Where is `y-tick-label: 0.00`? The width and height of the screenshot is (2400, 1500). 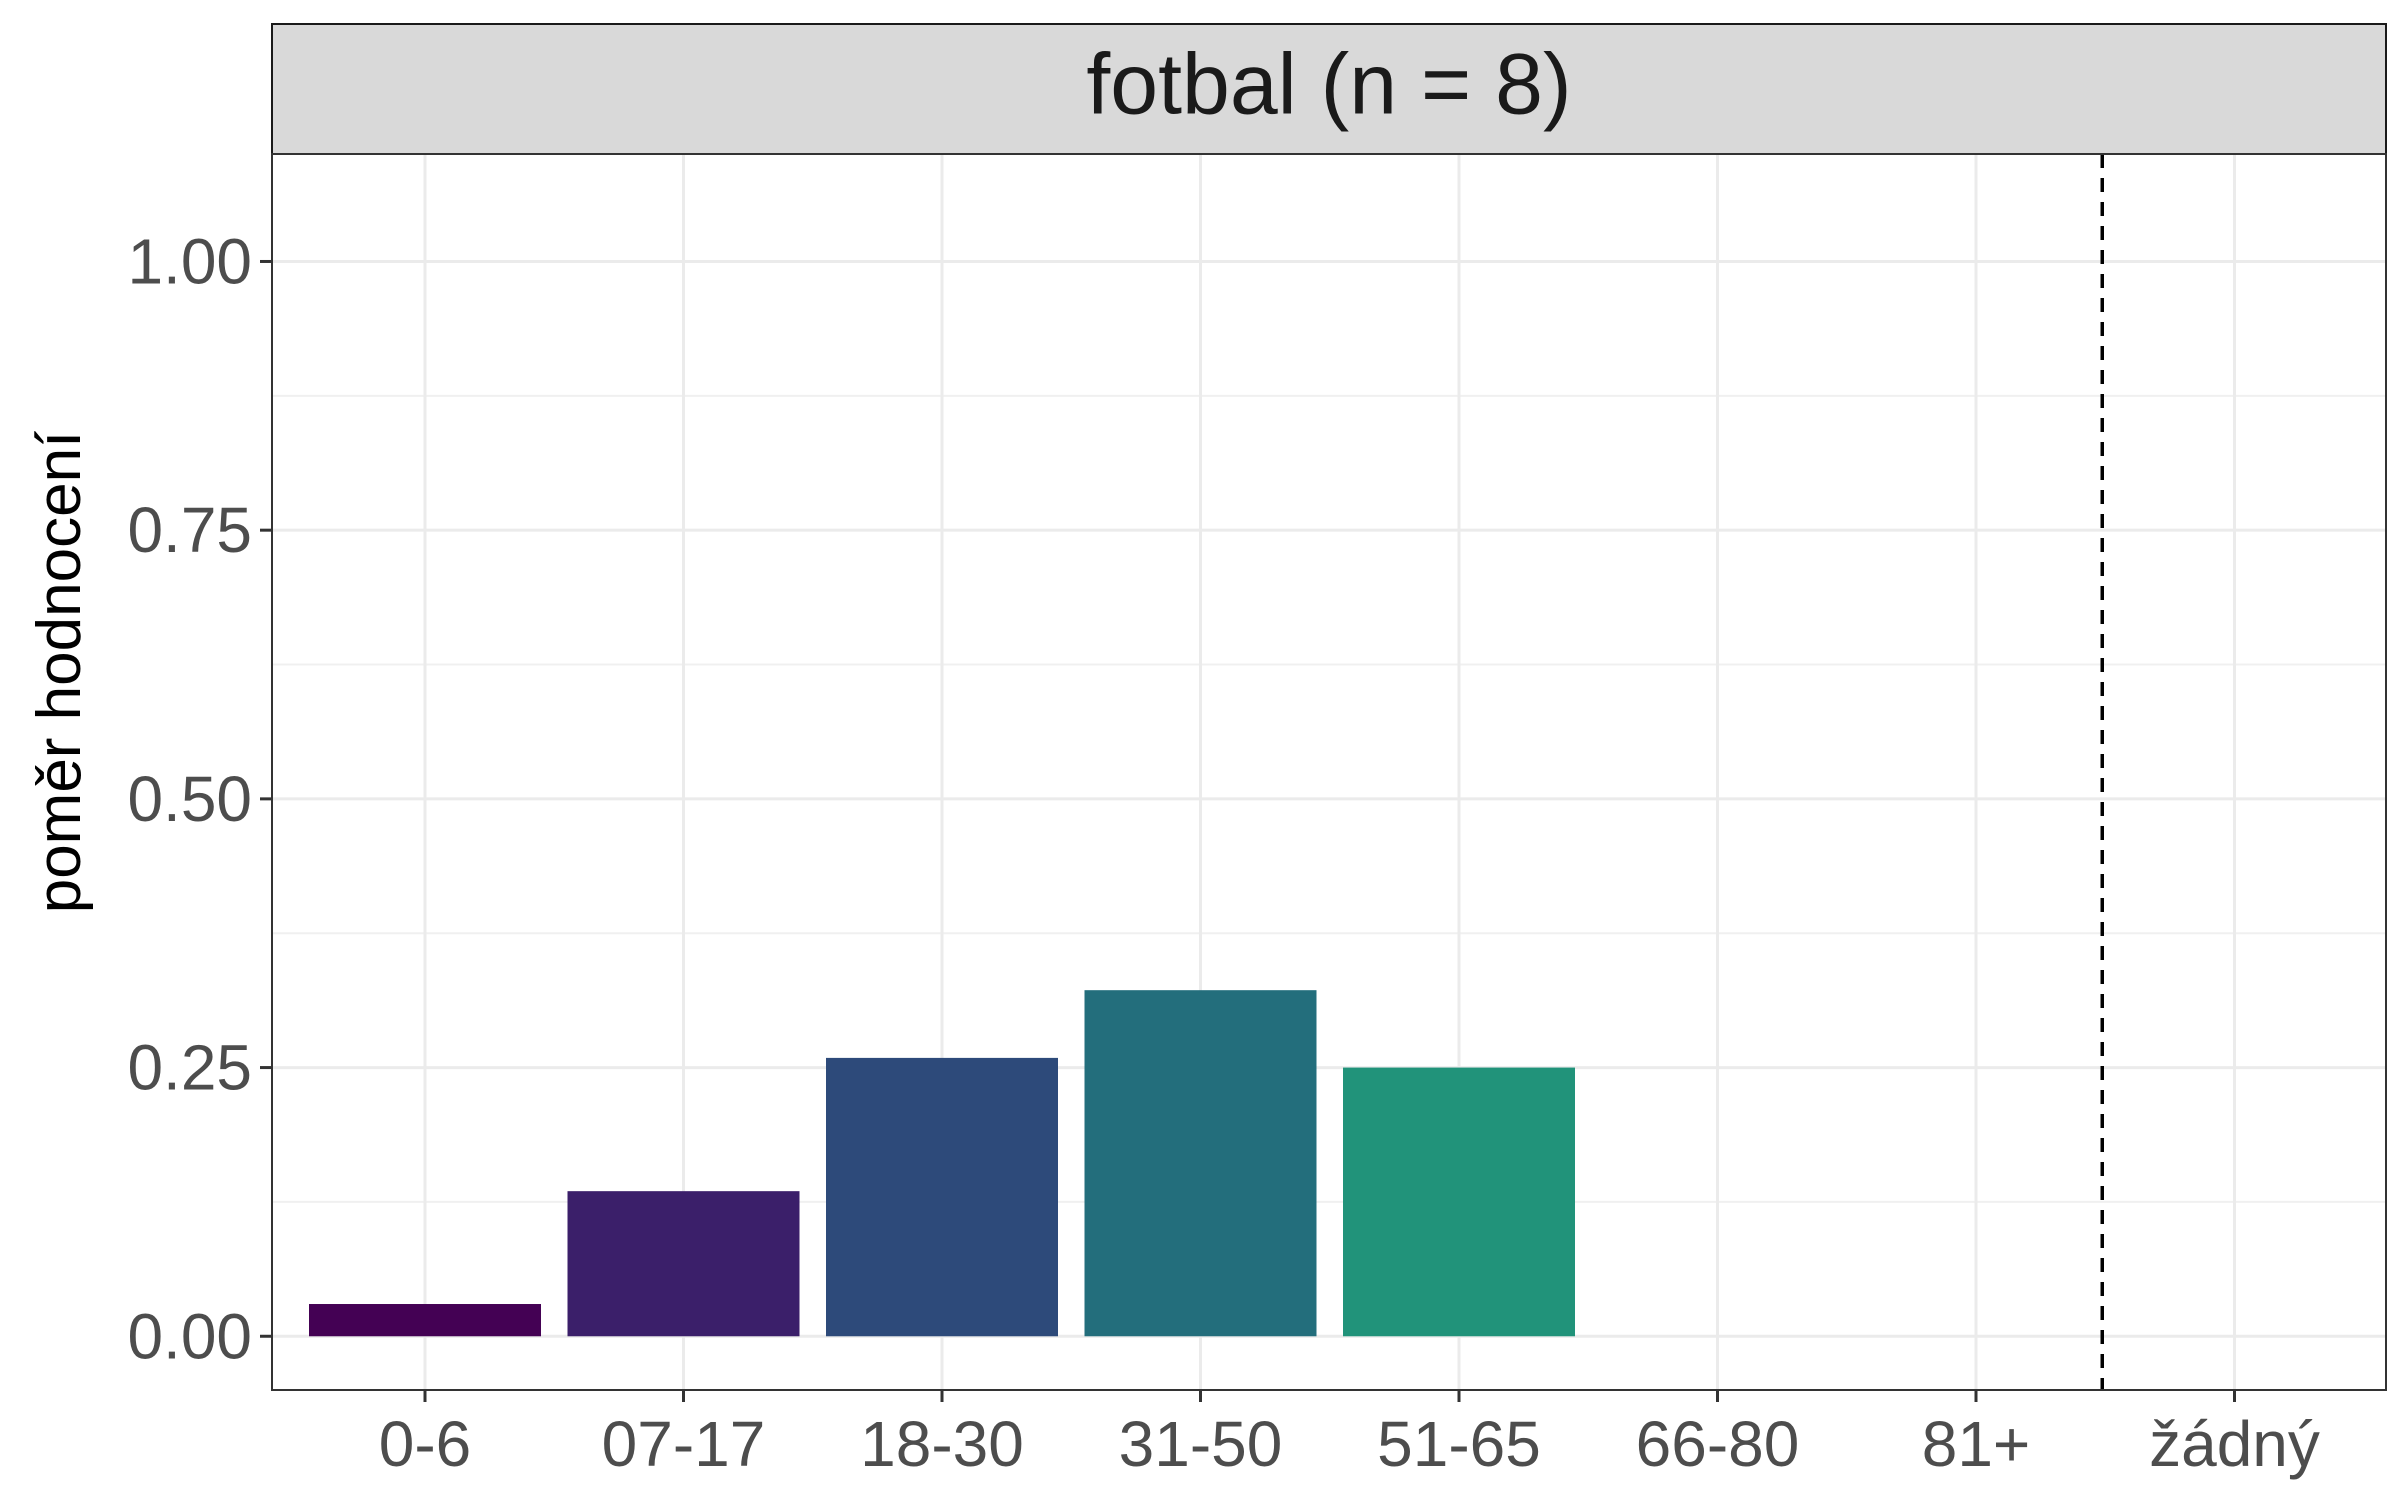
y-tick-label: 0.00 is located at coordinates (189, 1336).